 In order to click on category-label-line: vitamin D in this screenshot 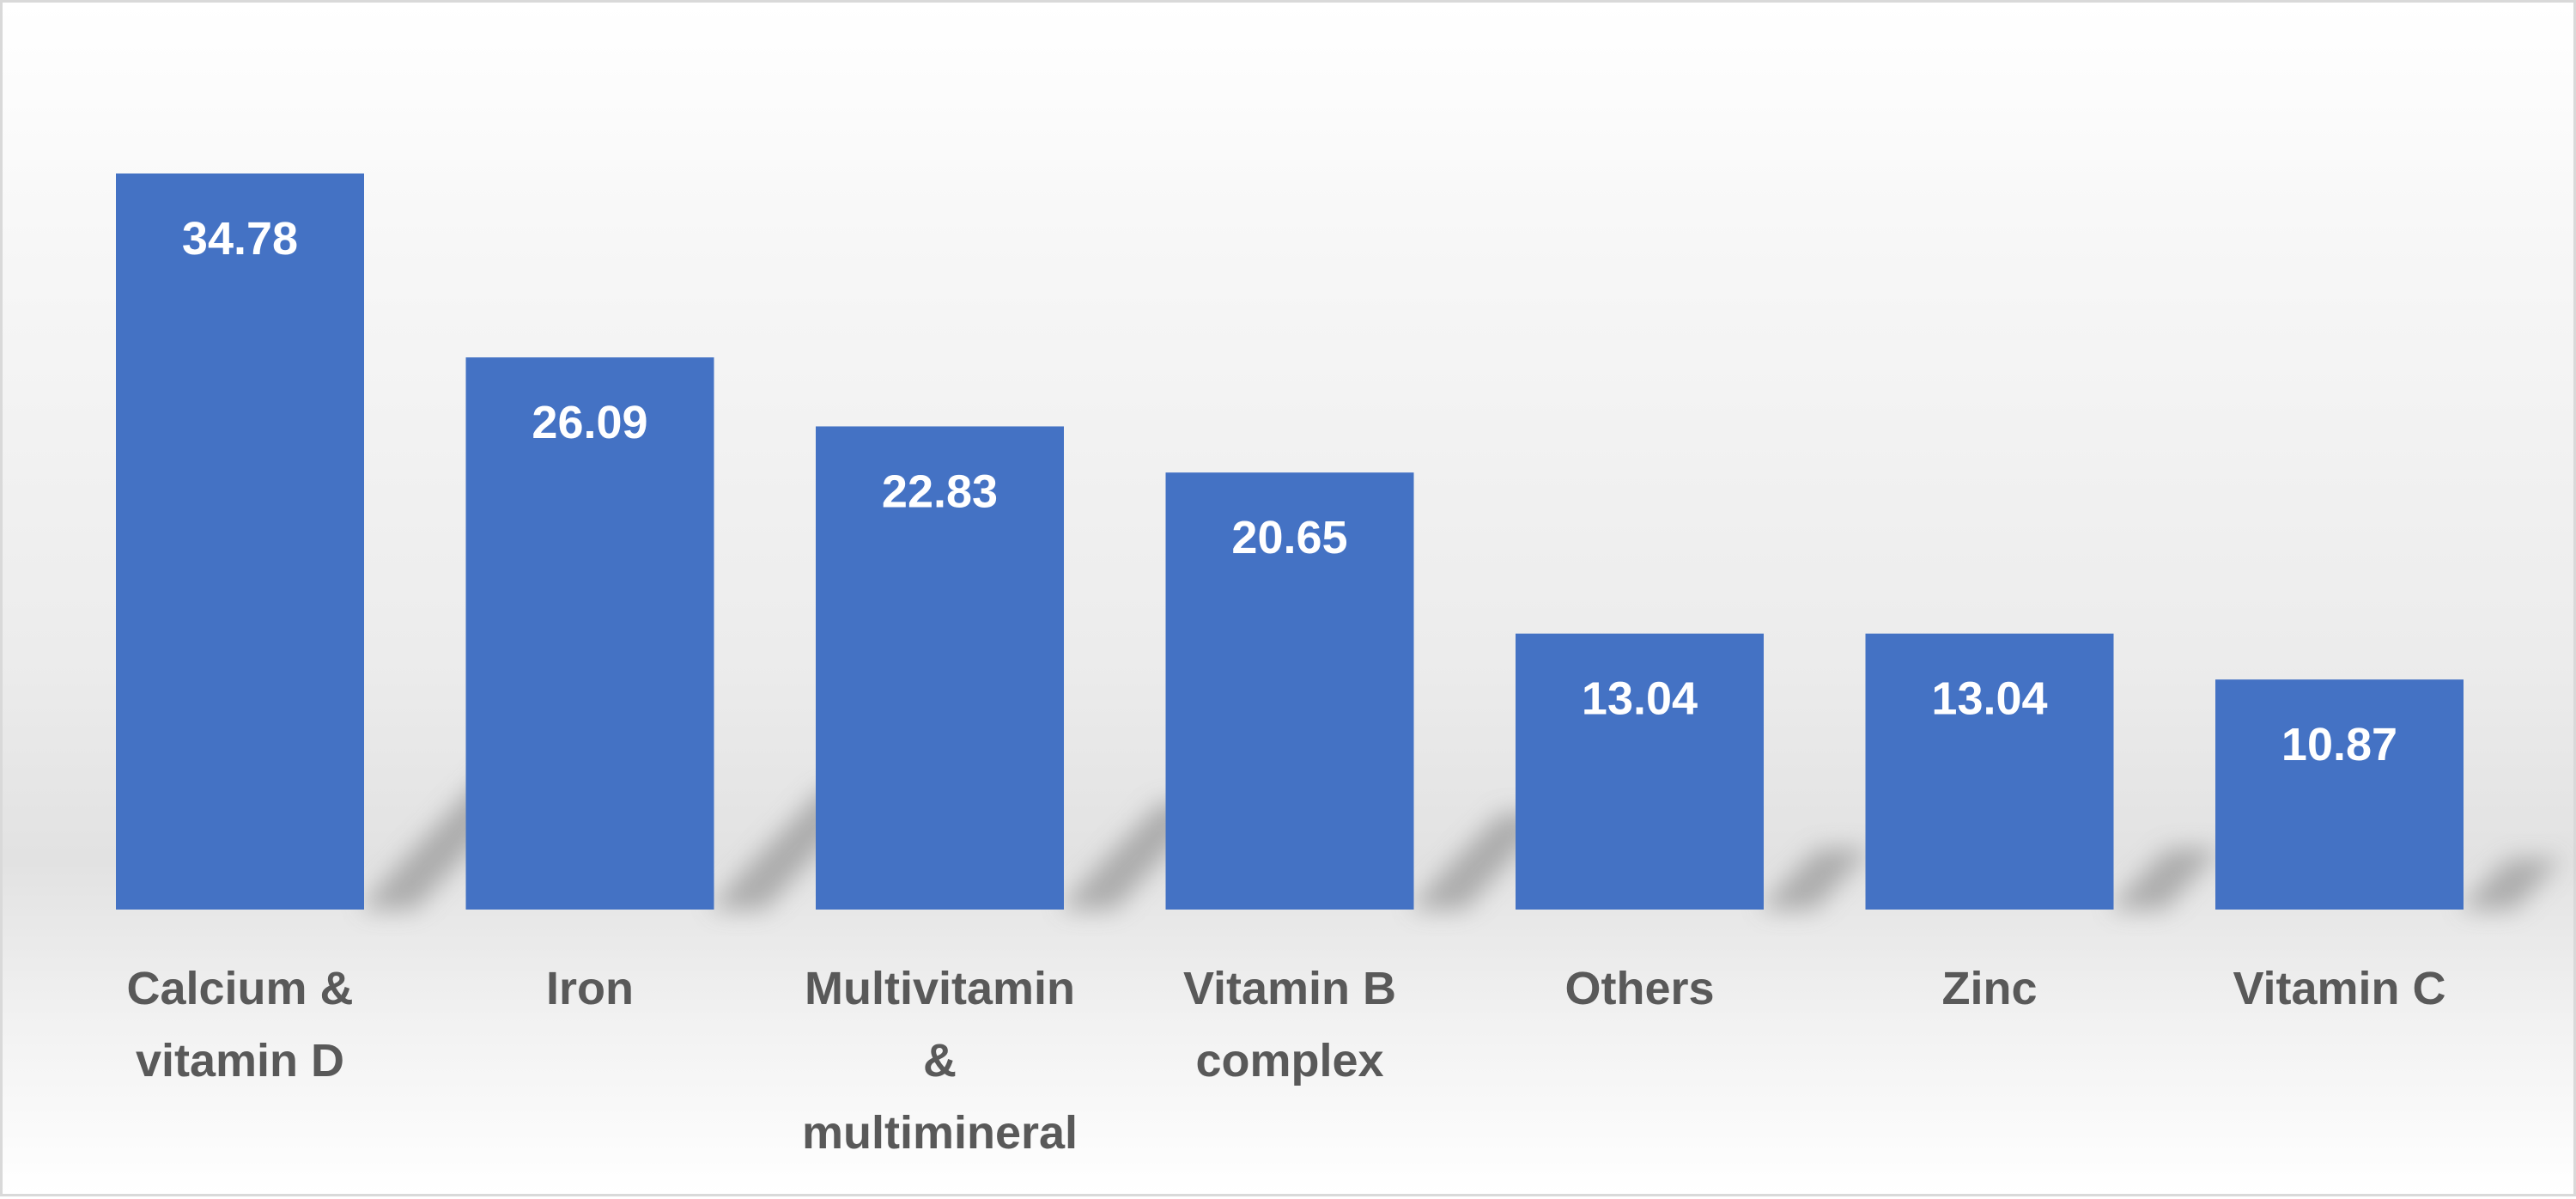, I will do `click(240, 1060)`.